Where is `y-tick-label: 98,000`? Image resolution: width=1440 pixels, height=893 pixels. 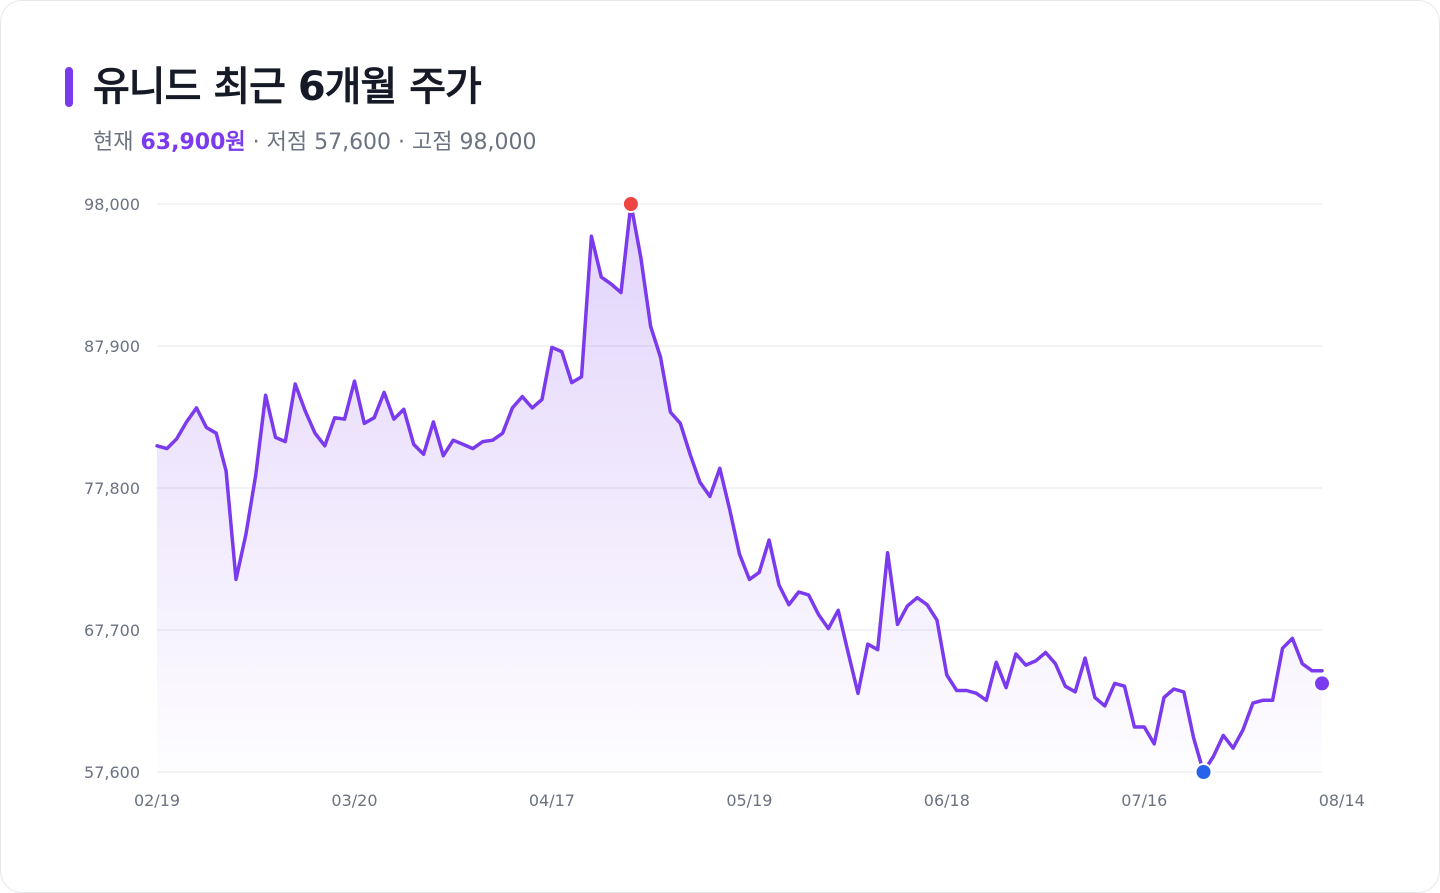 y-tick-label: 98,000 is located at coordinates (112, 204).